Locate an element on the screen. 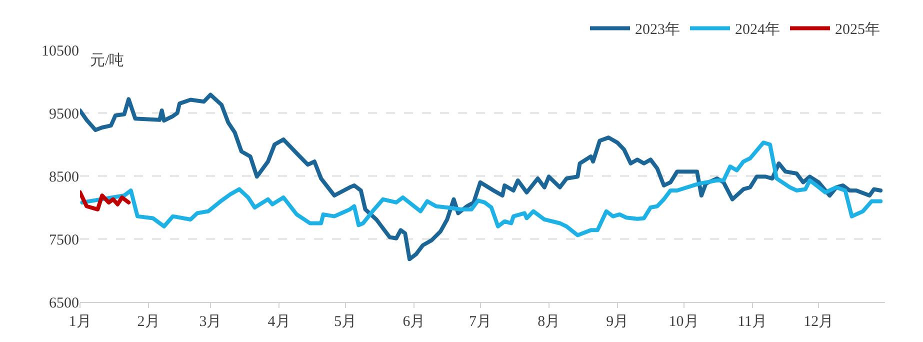 This screenshot has height=342, width=923. y-tick-label: 7500 is located at coordinates (64, 240).